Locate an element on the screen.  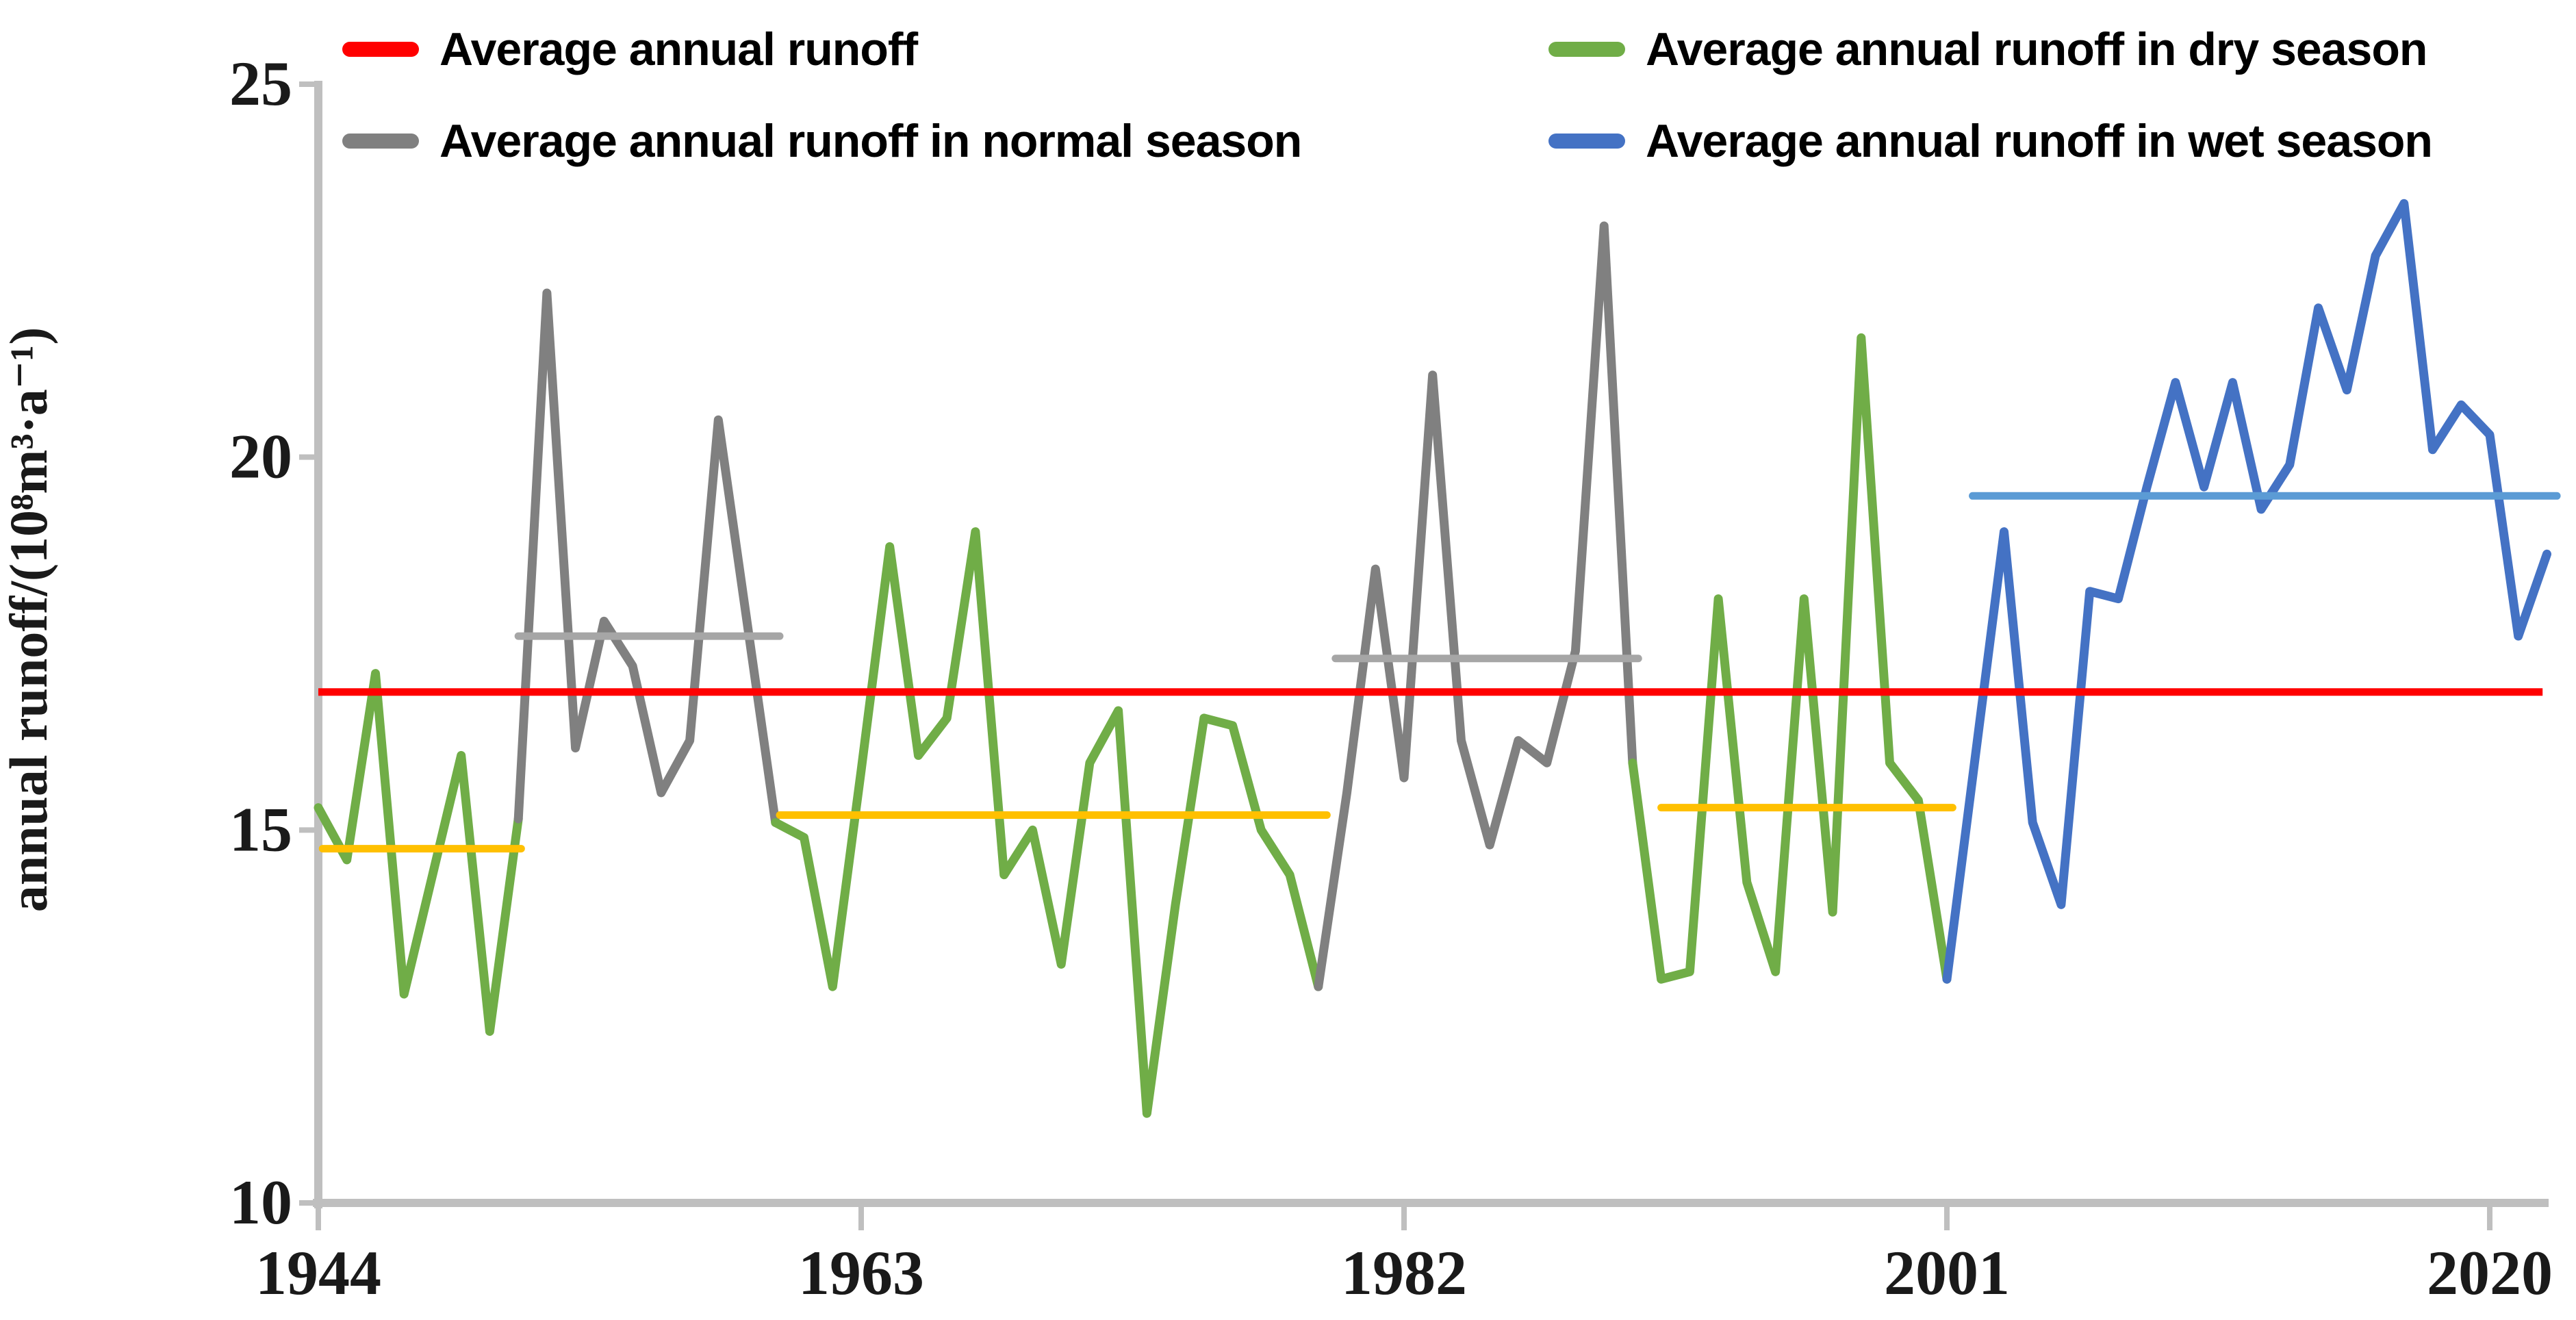
y-tick-label: 10 is located at coordinates (260, 1202).